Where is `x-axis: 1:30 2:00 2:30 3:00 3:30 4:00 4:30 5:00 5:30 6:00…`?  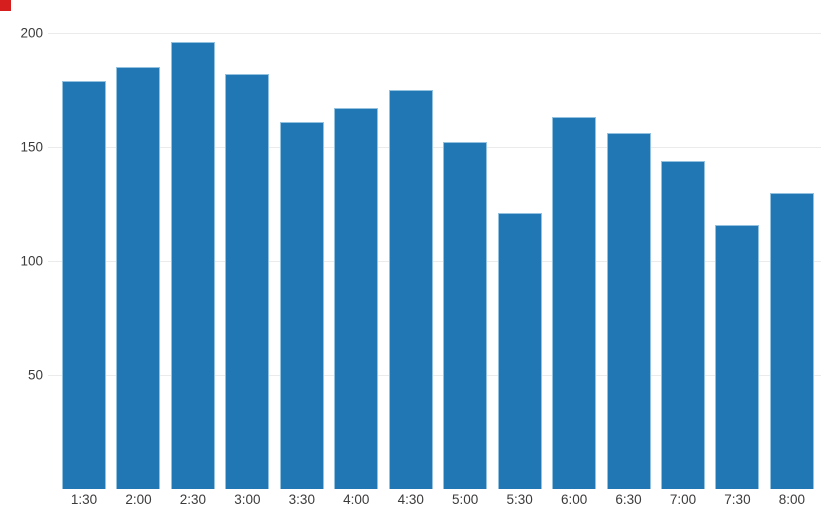 x-axis: 1:30 2:00 2:30 3:00 3:30 4:00 4:30 5:00 5:30 6:00… is located at coordinates (438, 499).